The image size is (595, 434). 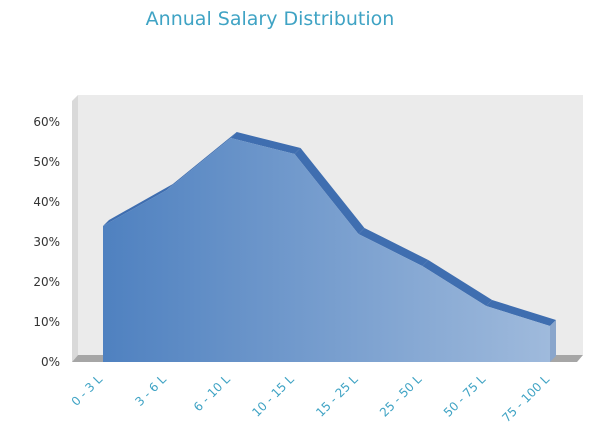 I want to click on y-tick-label: 50%, so click(x=46, y=162).